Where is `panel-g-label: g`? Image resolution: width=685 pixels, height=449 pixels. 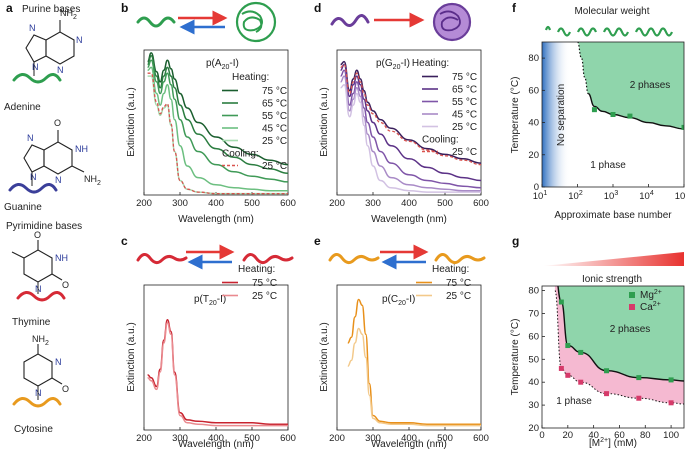
panel-g-label: g is located at coordinates (515, 241).